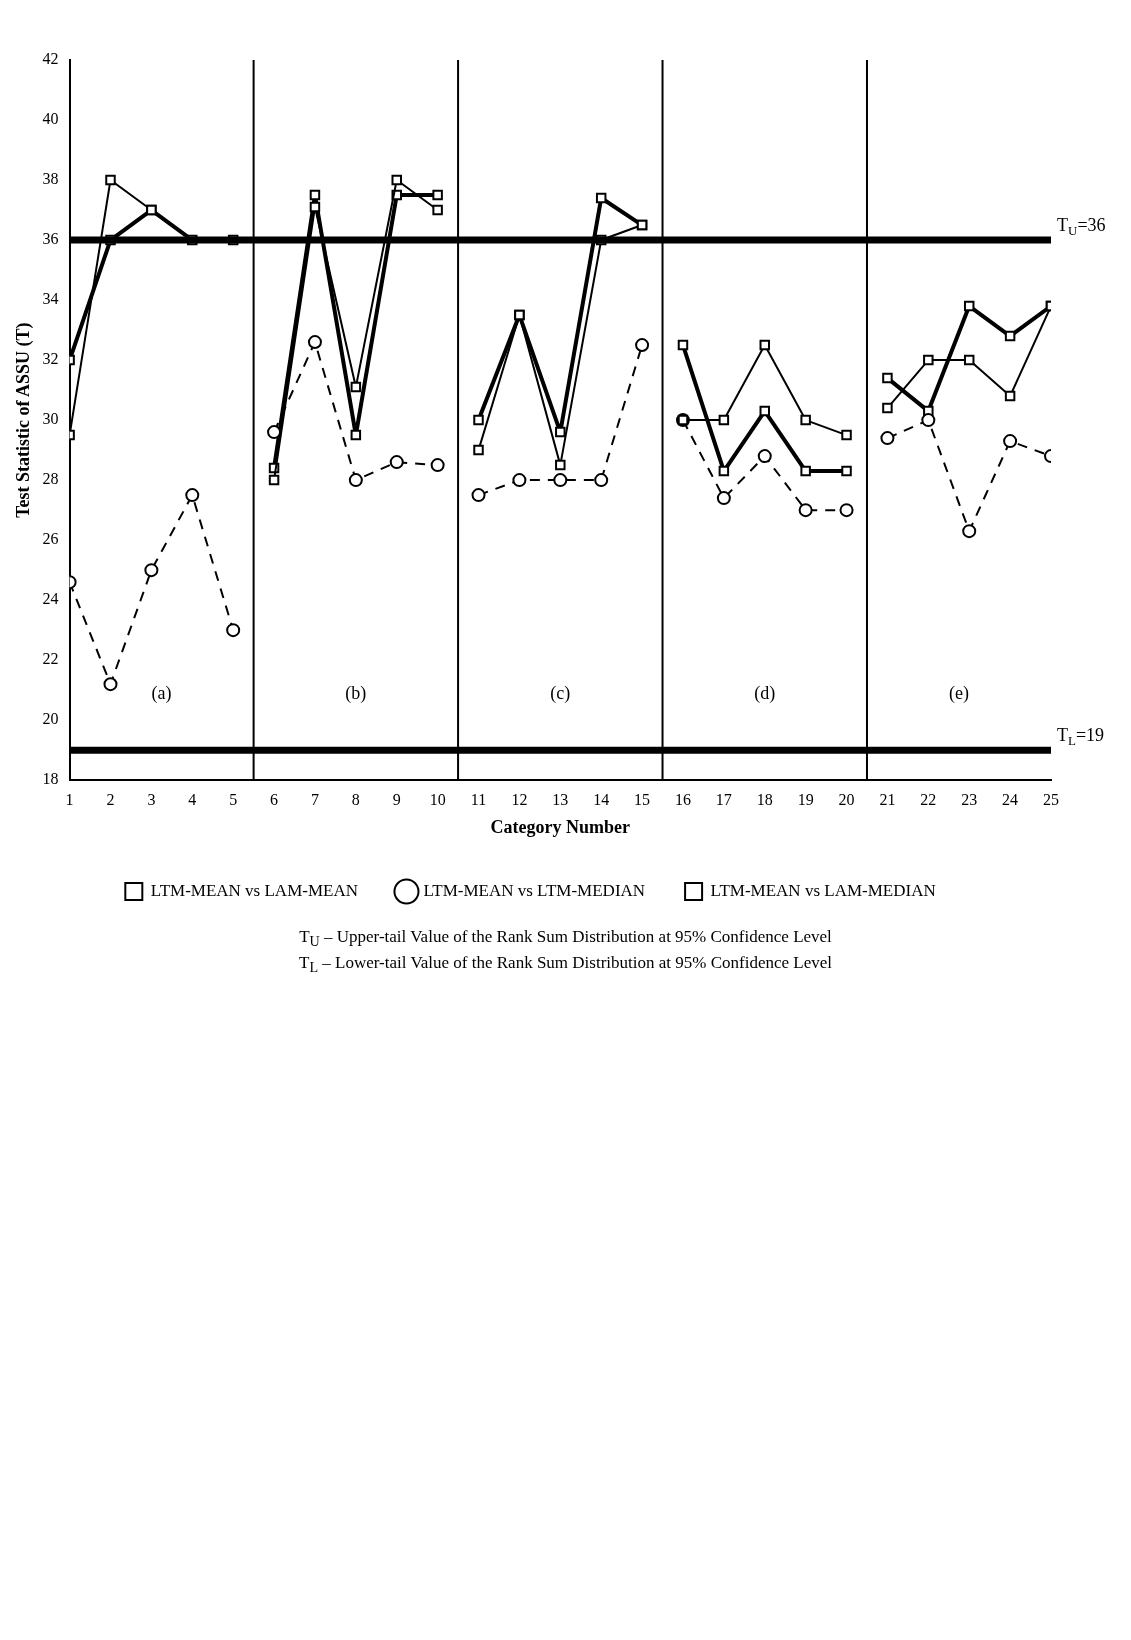 The image size is (1131, 1640). I want to click on x-tick-label: 20, so click(846, 799).